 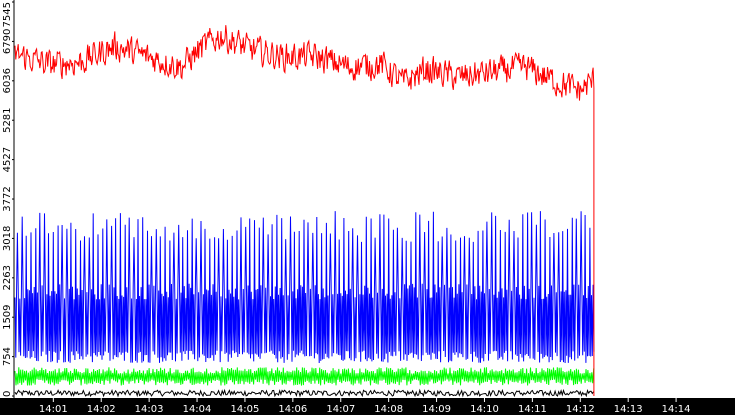 What do you see at coordinates (532, 409) in the screenshot?
I see `x-tick-label: 14:11` at bounding box center [532, 409].